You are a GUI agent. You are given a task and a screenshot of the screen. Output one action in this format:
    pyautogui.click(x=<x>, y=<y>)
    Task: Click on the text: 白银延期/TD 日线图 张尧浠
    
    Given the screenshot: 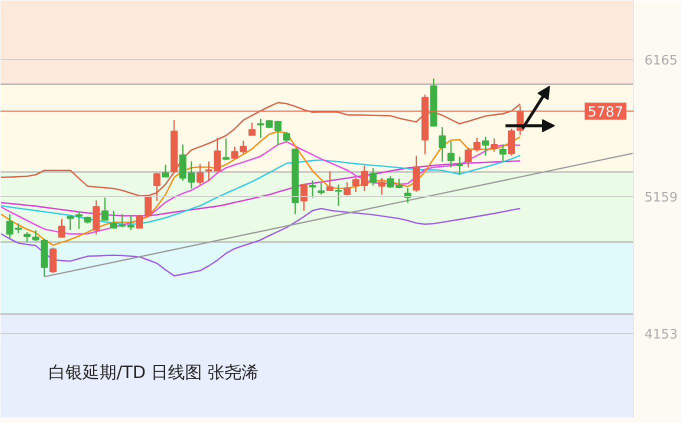 What is the action you would take?
    pyautogui.click(x=153, y=373)
    